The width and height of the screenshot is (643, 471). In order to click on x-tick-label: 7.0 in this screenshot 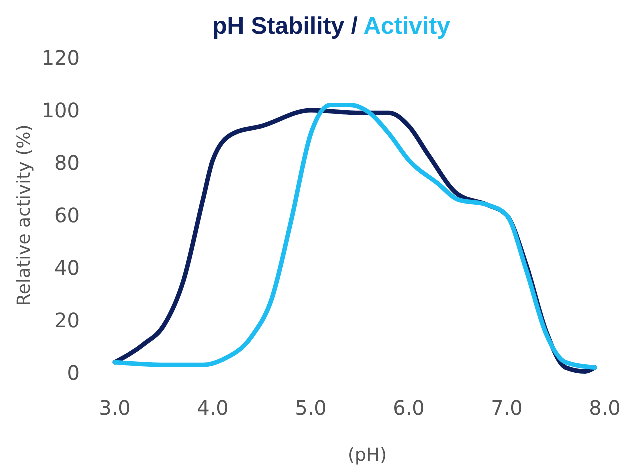, I will do `click(507, 408)`.